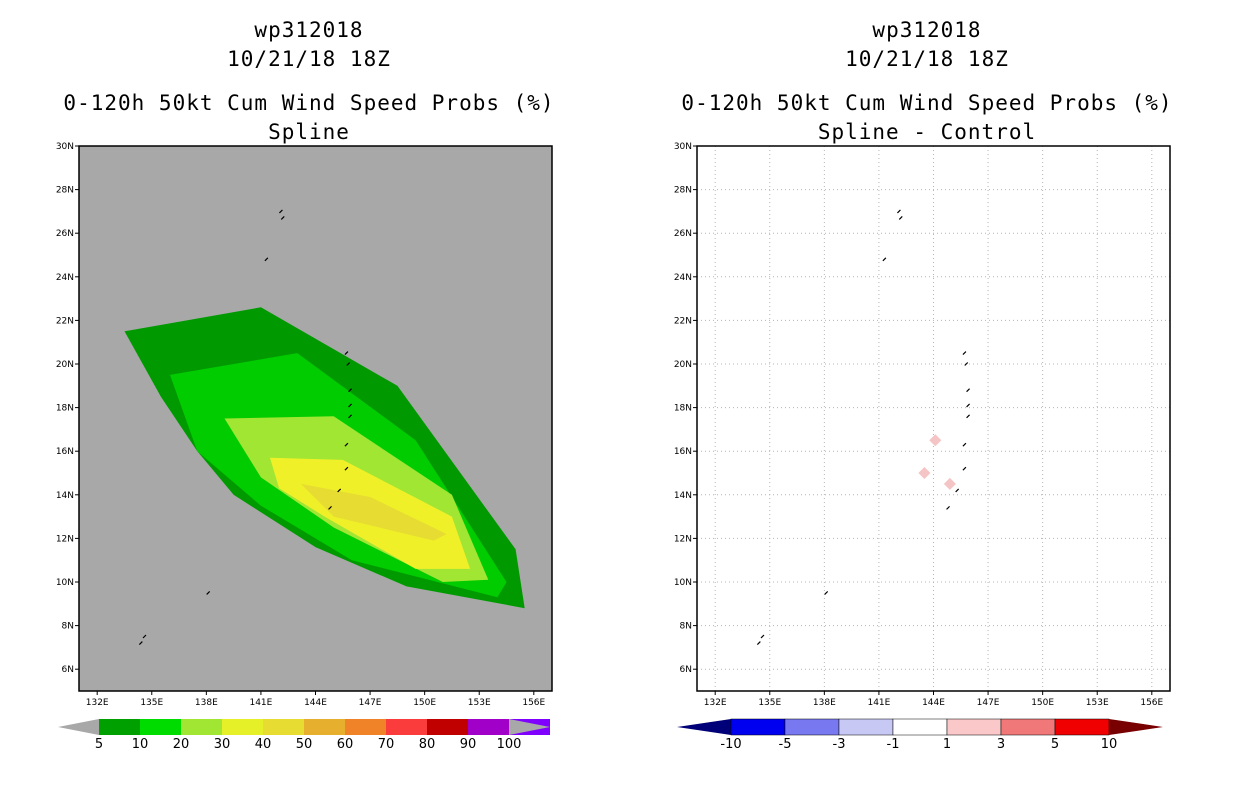 Image resolution: width=1236 pixels, height=800 pixels. I want to click on colorbar-label: 80, so click(427, 744).